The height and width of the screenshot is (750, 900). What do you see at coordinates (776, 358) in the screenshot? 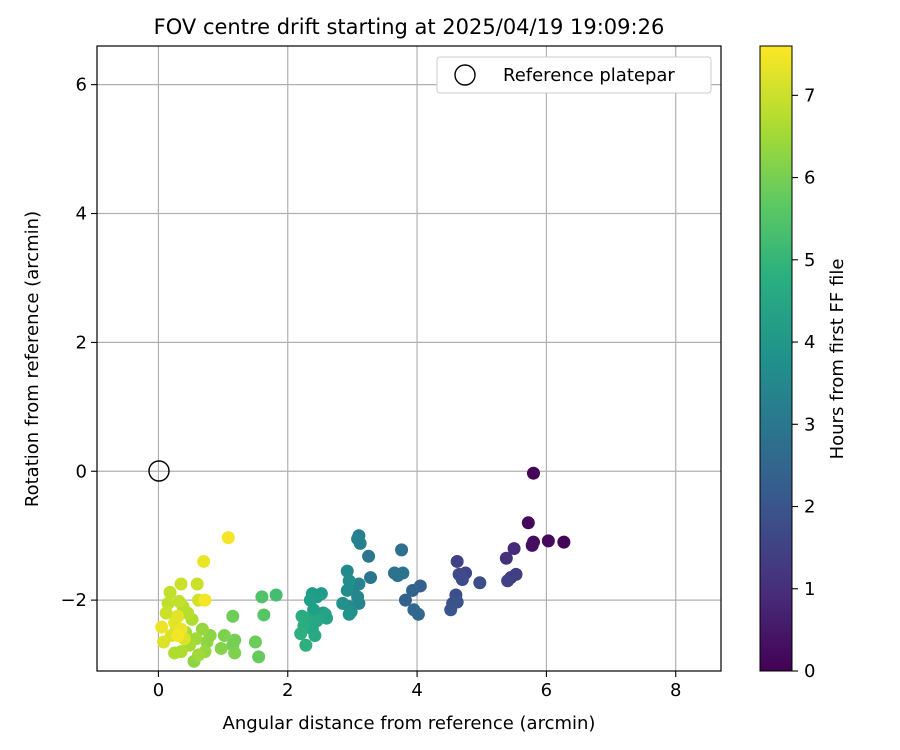
I see `colorbar-gradient` at bounding box center [776, 358].